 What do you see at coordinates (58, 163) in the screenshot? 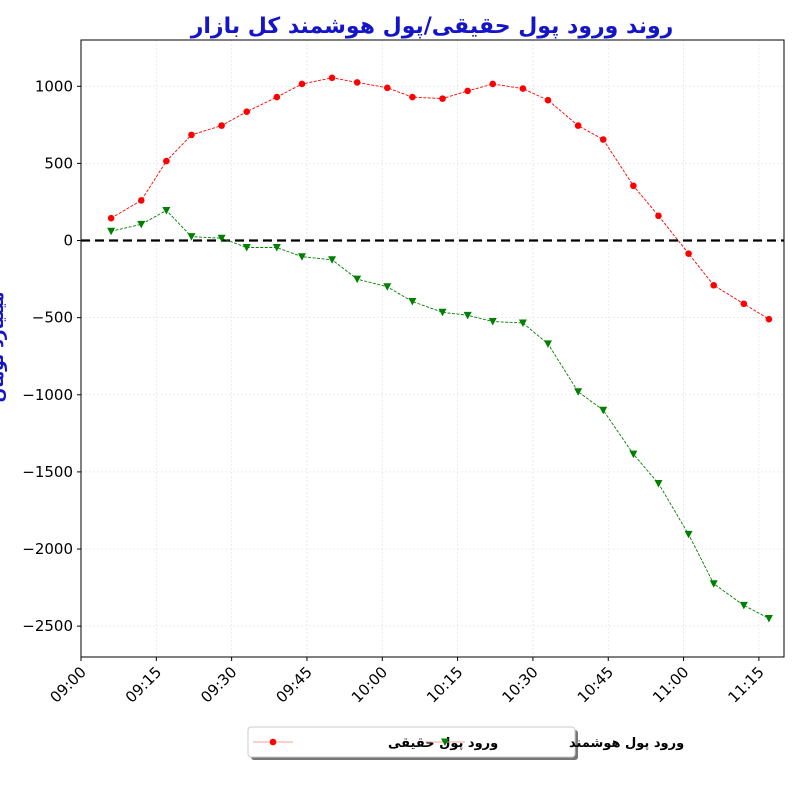
I see `y-tick-label: 500` at bounding box center [58, 163].